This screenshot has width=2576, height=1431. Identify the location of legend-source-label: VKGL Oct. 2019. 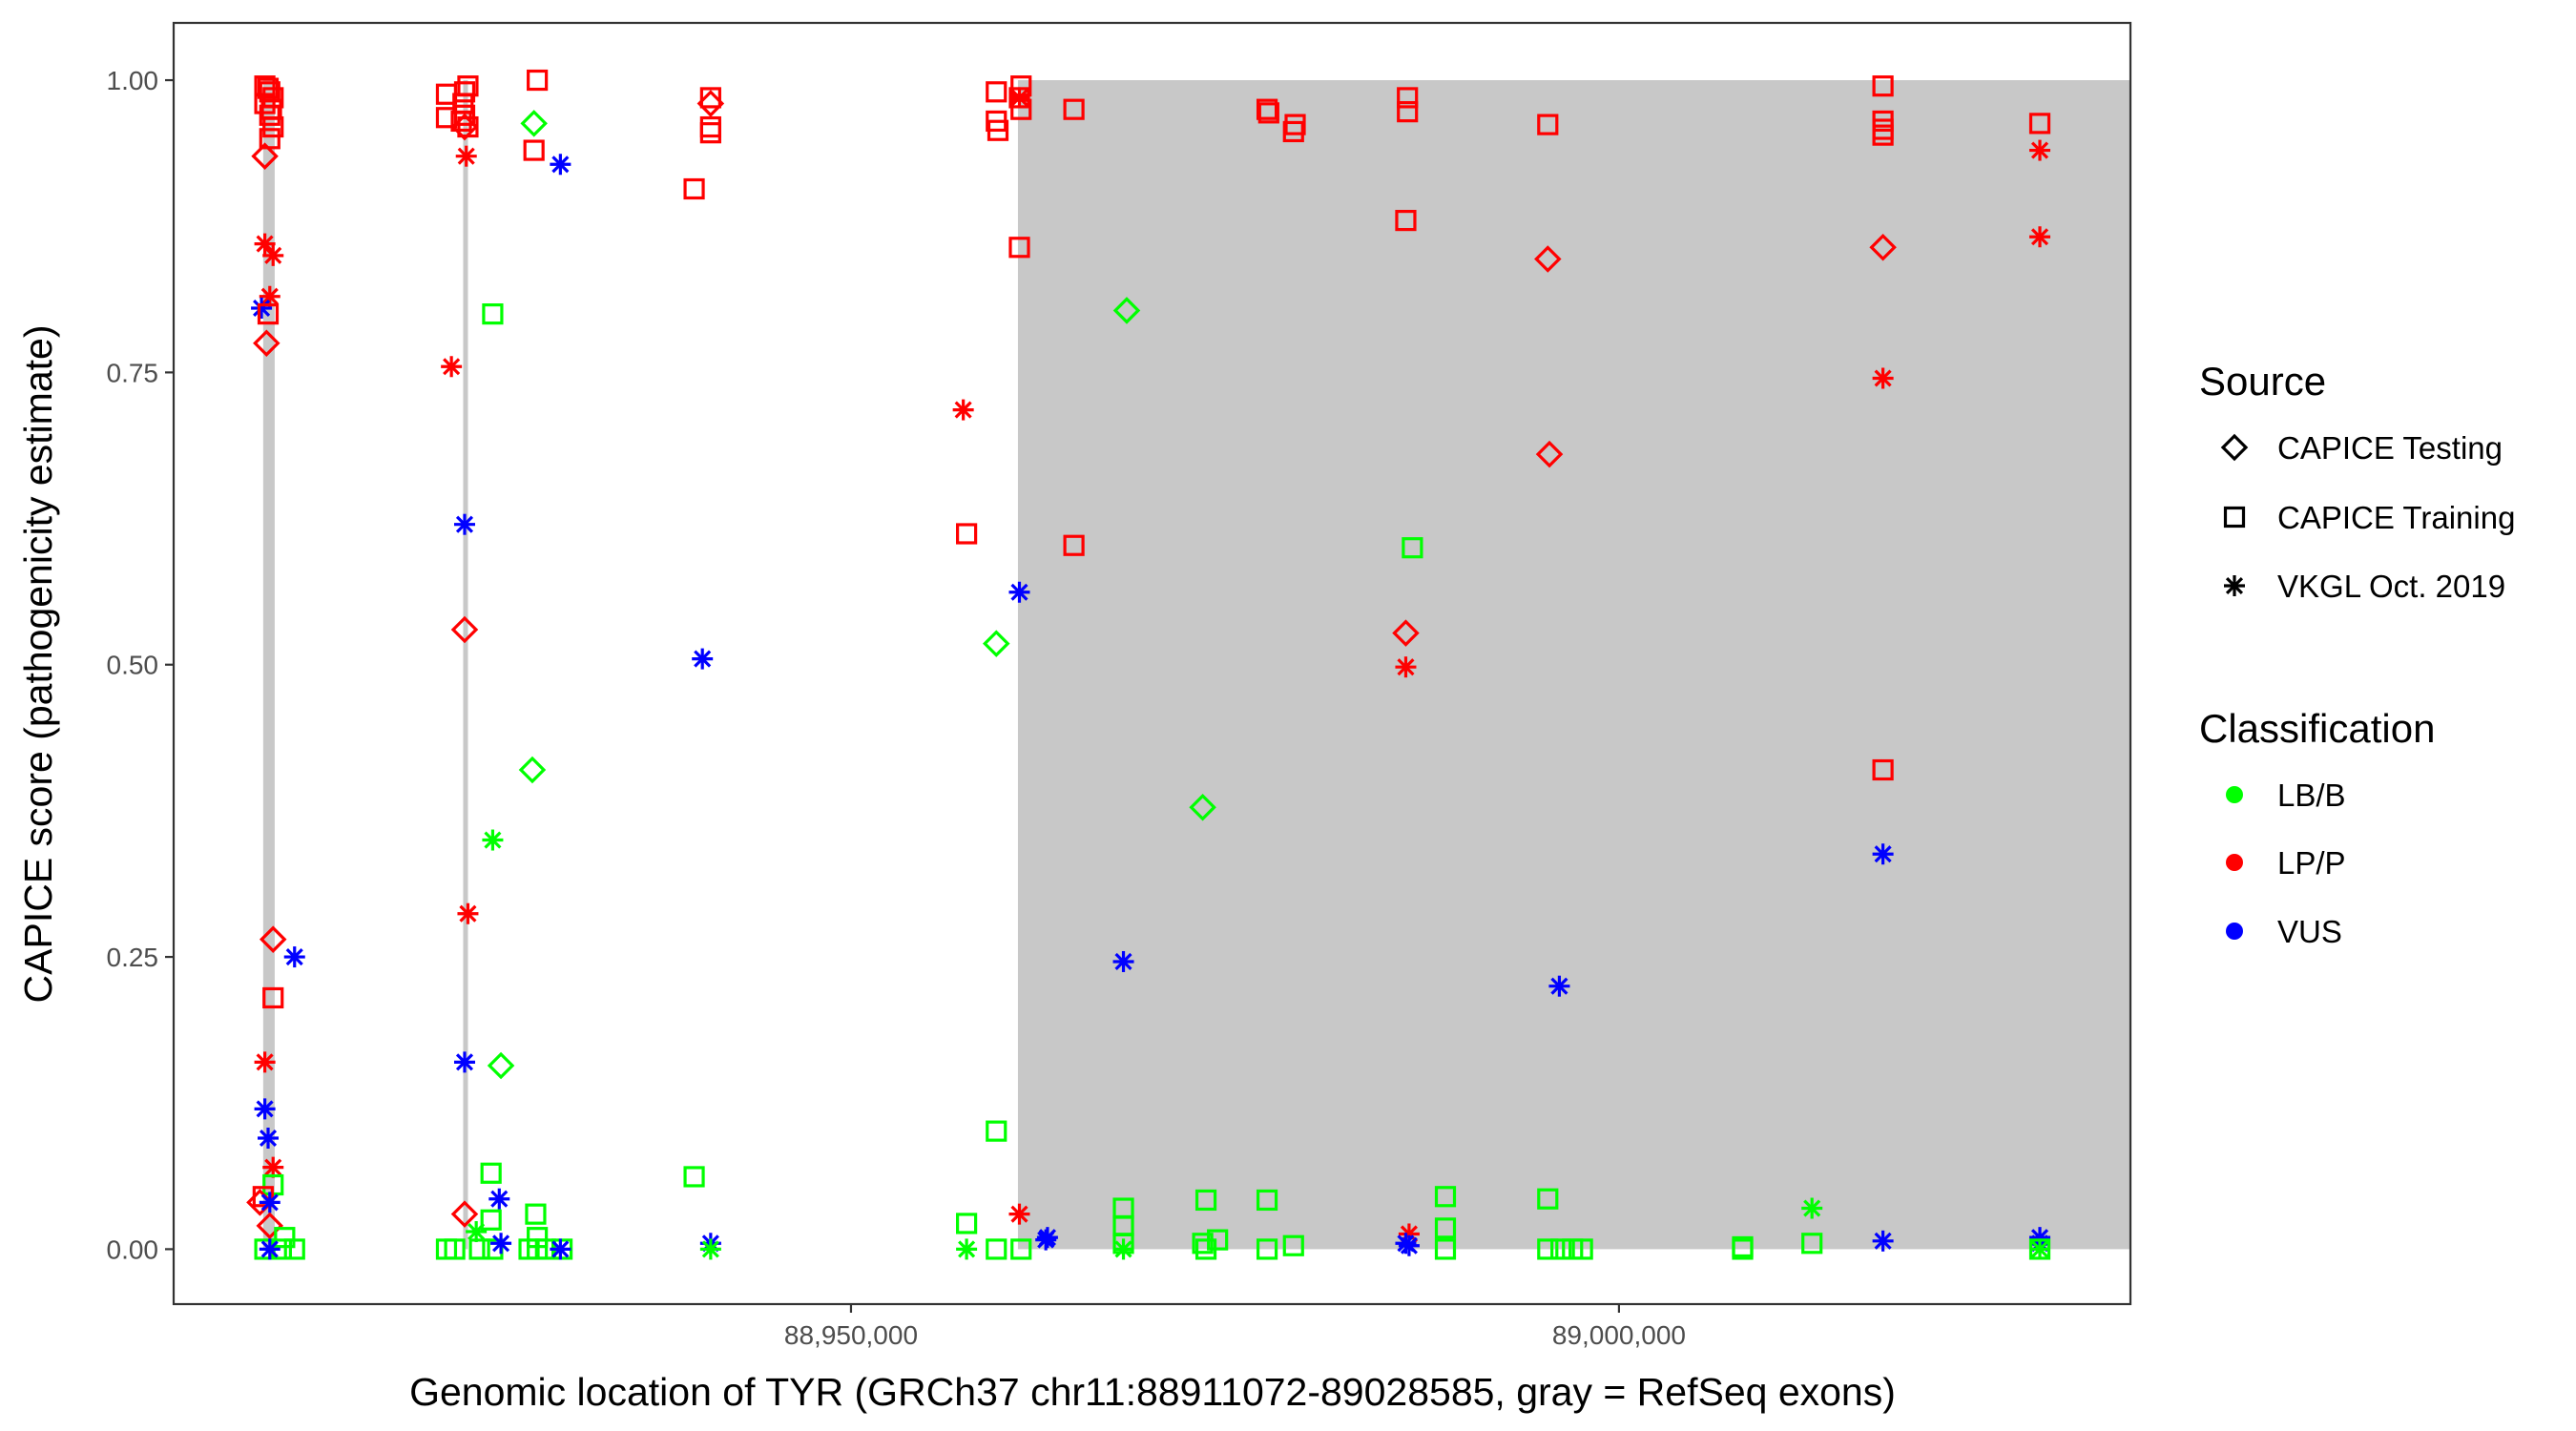
(2391, 586).